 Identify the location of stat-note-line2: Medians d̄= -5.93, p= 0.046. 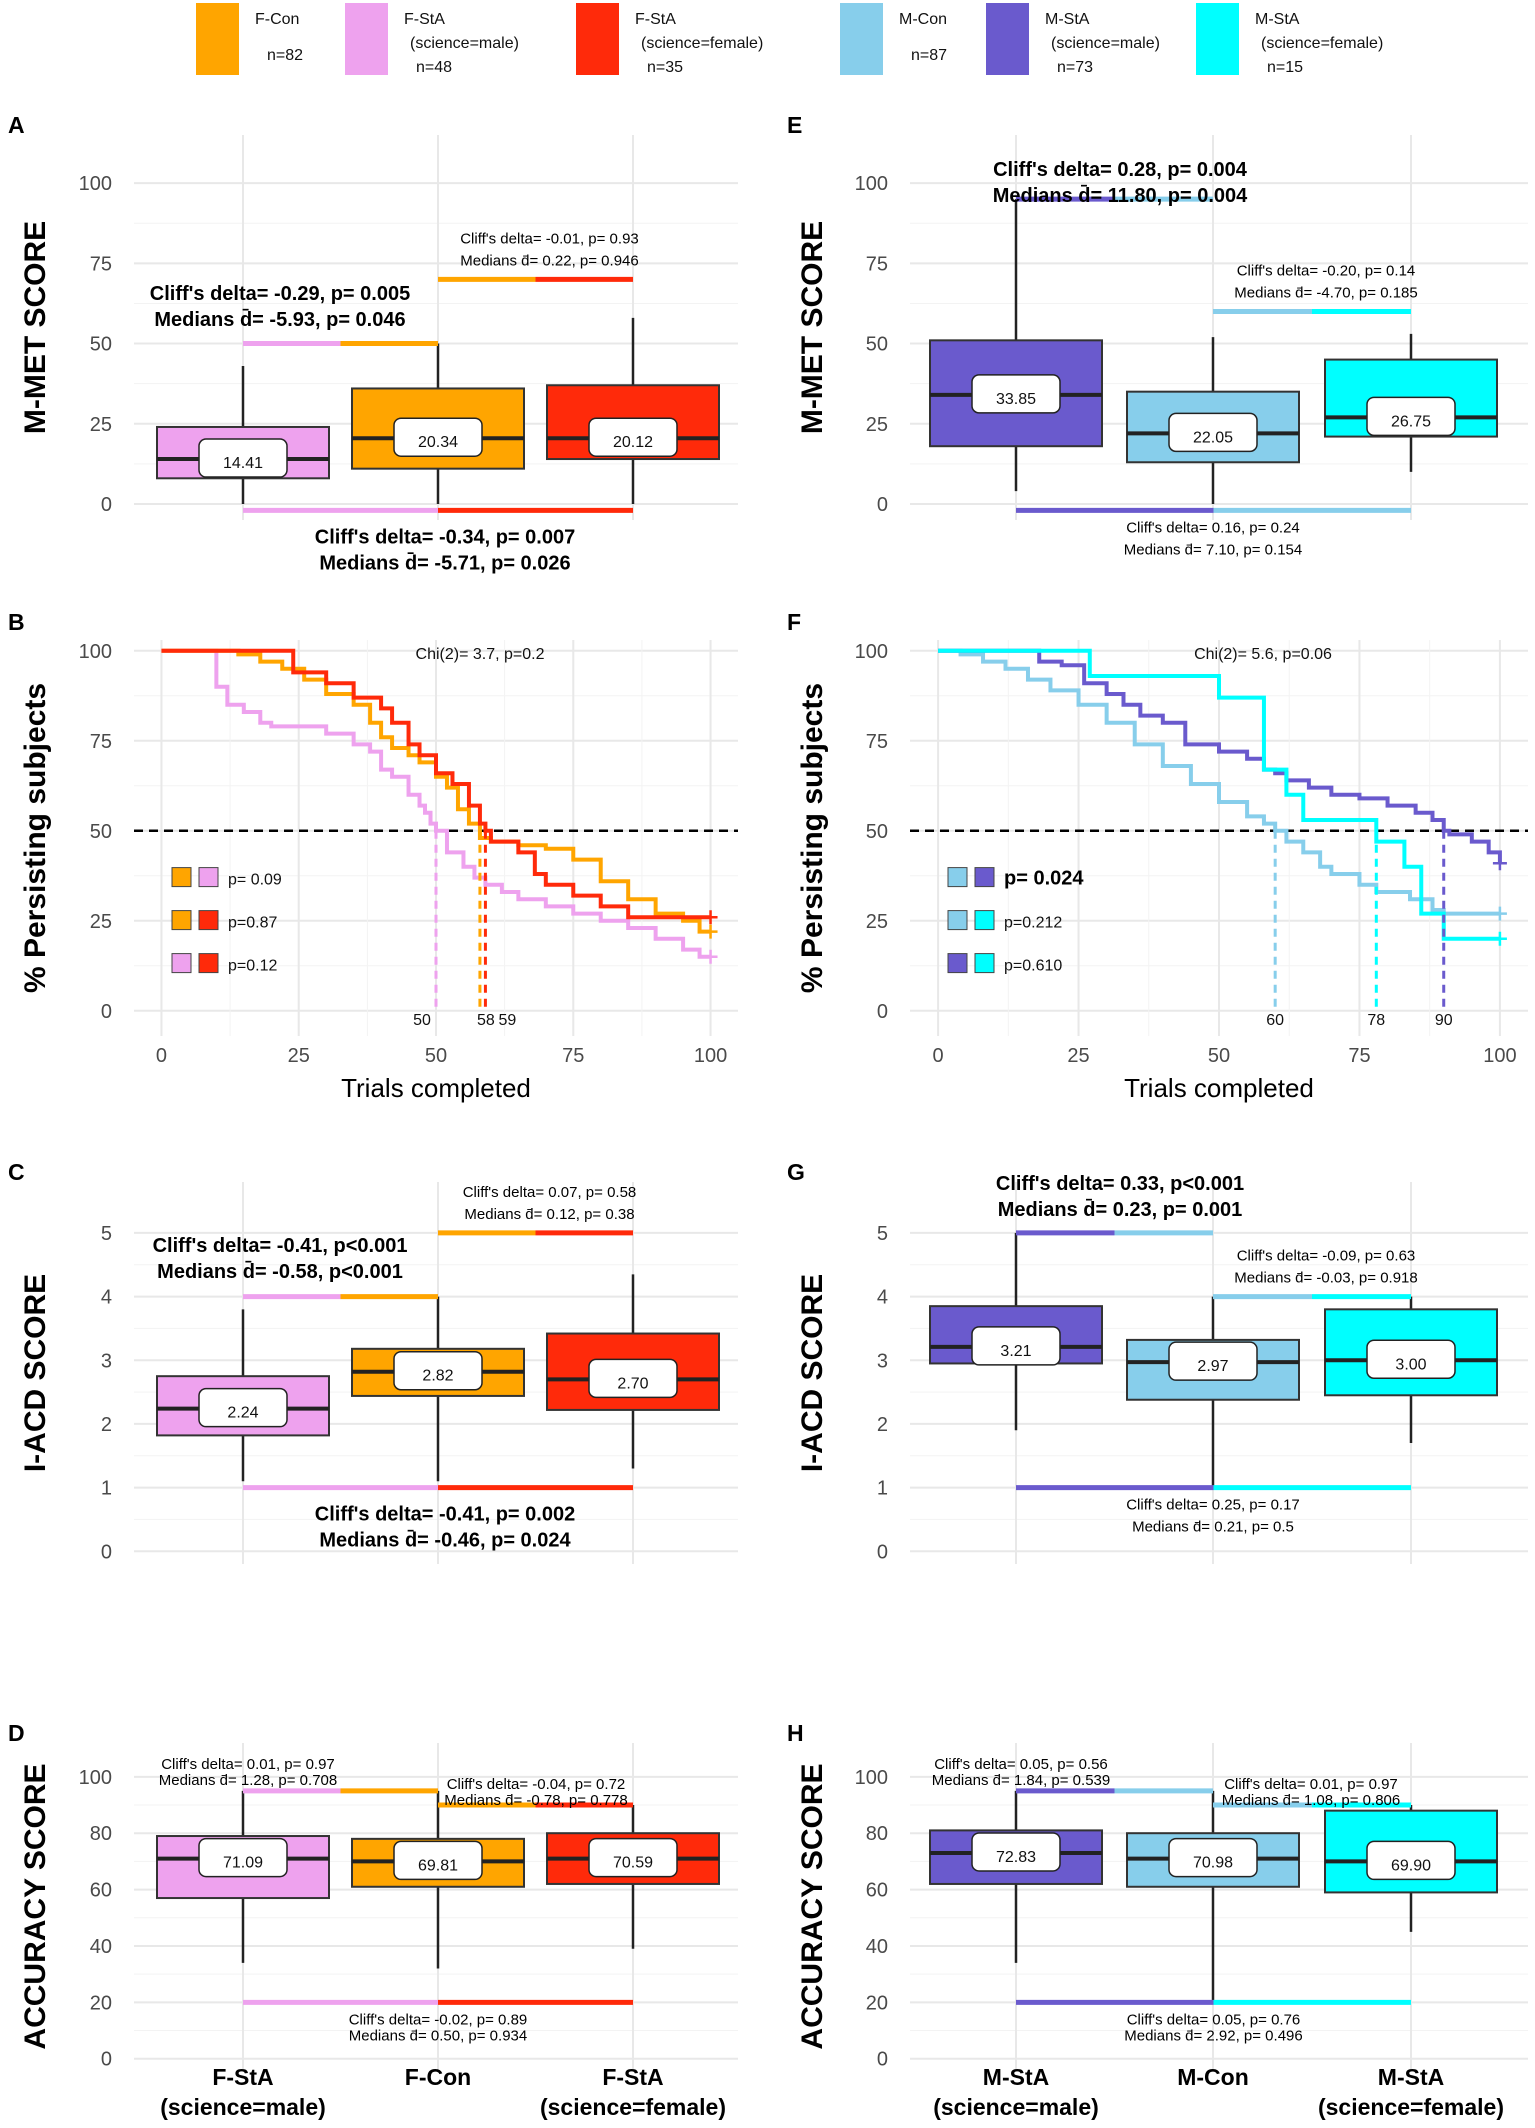
(279, 320).